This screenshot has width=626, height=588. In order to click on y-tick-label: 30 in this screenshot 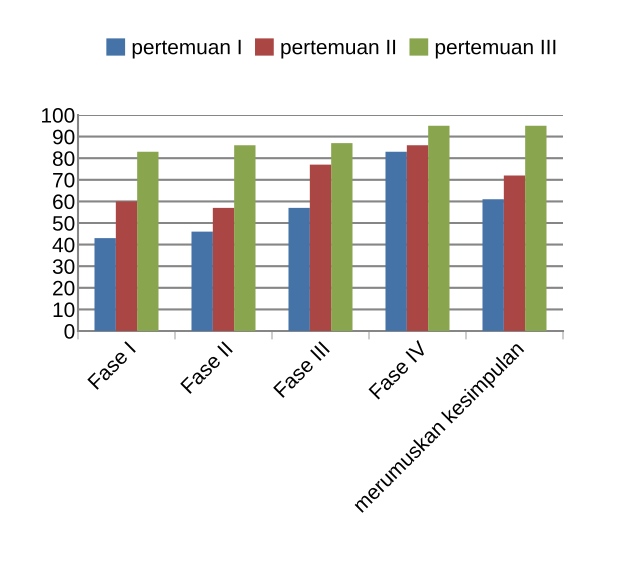, I will do `click(63, 266)`.